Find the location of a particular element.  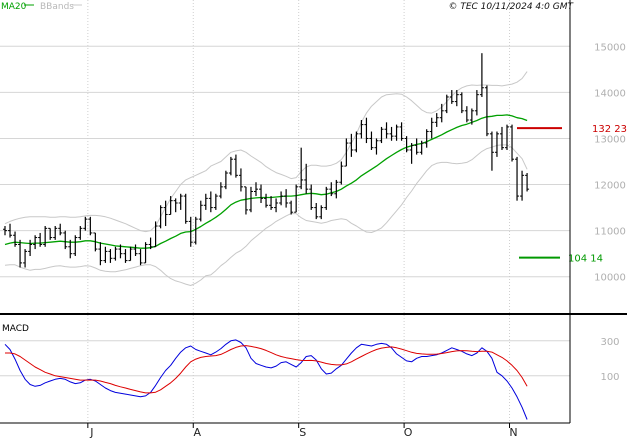

x-month-label: J is located at coordinates (91, 432).